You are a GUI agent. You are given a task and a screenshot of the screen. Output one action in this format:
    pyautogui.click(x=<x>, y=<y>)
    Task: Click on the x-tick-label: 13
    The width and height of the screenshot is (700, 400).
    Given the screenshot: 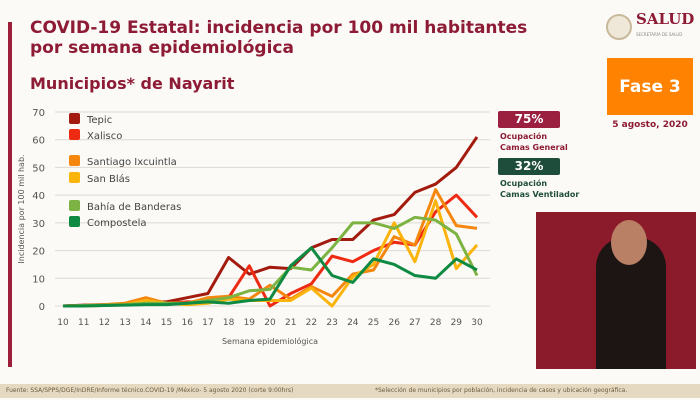 What is the action you would take?
    pyautogui.click(x=124, y=323)
    